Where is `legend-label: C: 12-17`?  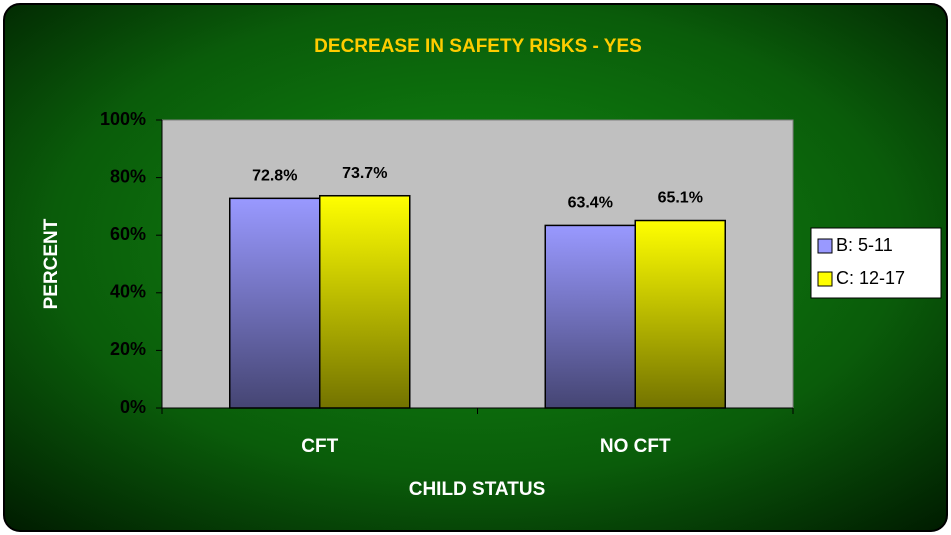 legend-label: C: 12-17 is located at coordinates (870, 278).